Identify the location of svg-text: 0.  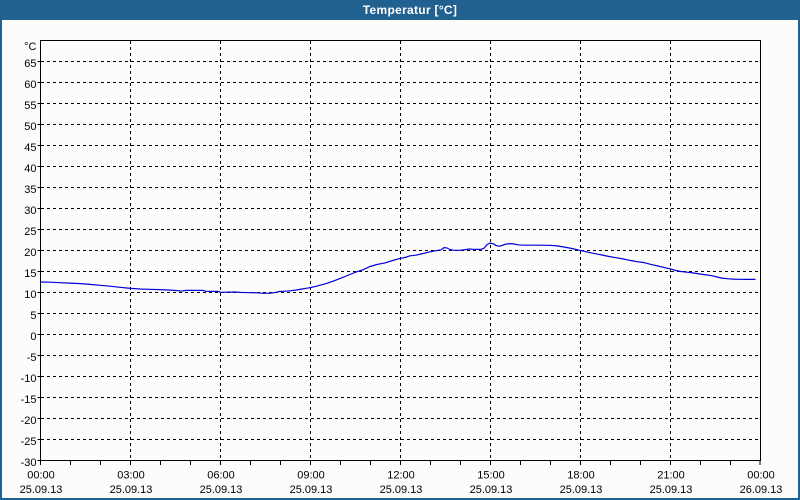
(33, 337).